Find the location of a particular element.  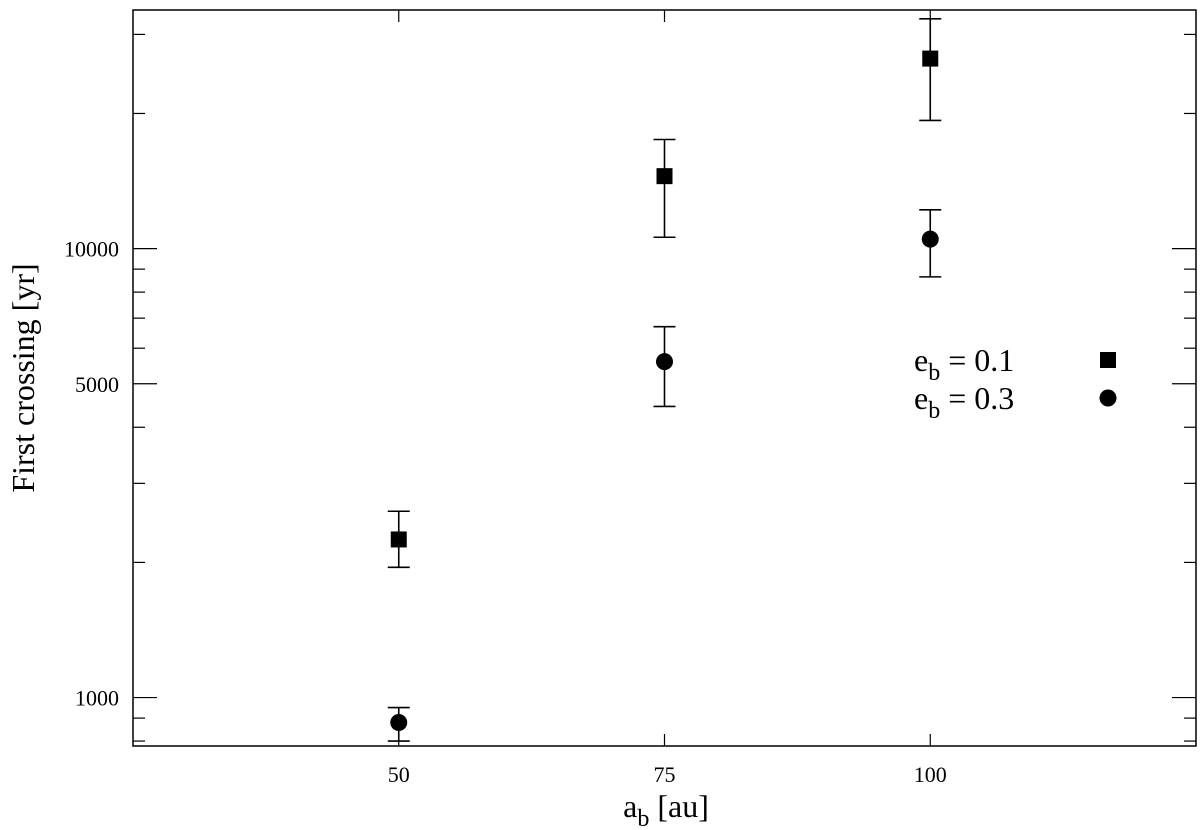

y-tick-label: 10000 is located at coordinates (91, 249).